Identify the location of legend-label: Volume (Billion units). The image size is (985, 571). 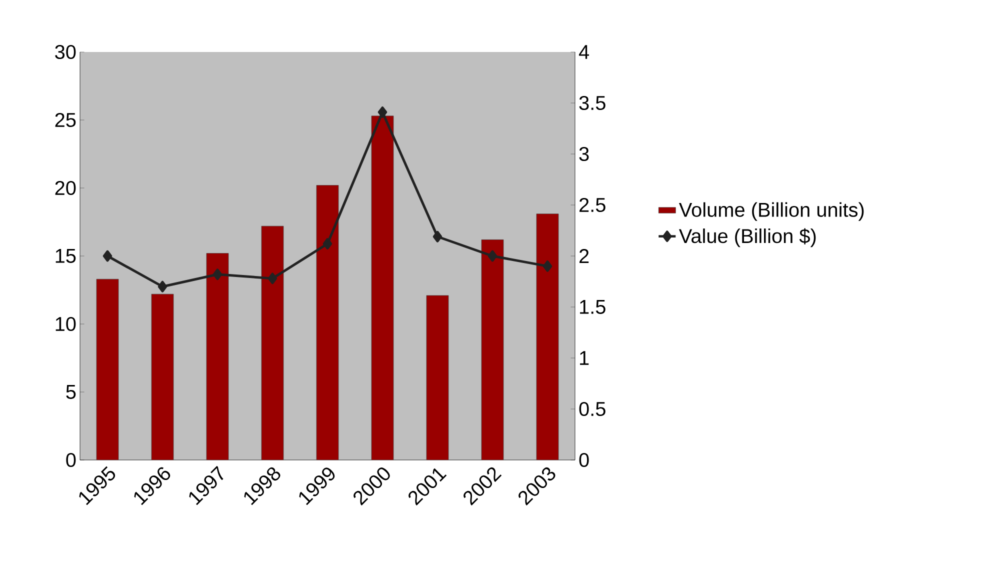
(771, 211).